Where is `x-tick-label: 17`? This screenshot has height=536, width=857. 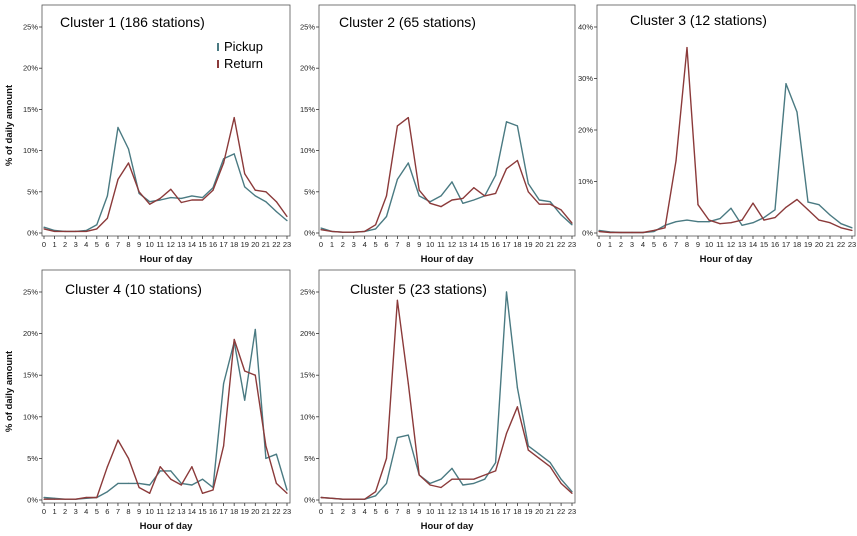
x-tick-label: 17 is located at coordinates (506, 511).